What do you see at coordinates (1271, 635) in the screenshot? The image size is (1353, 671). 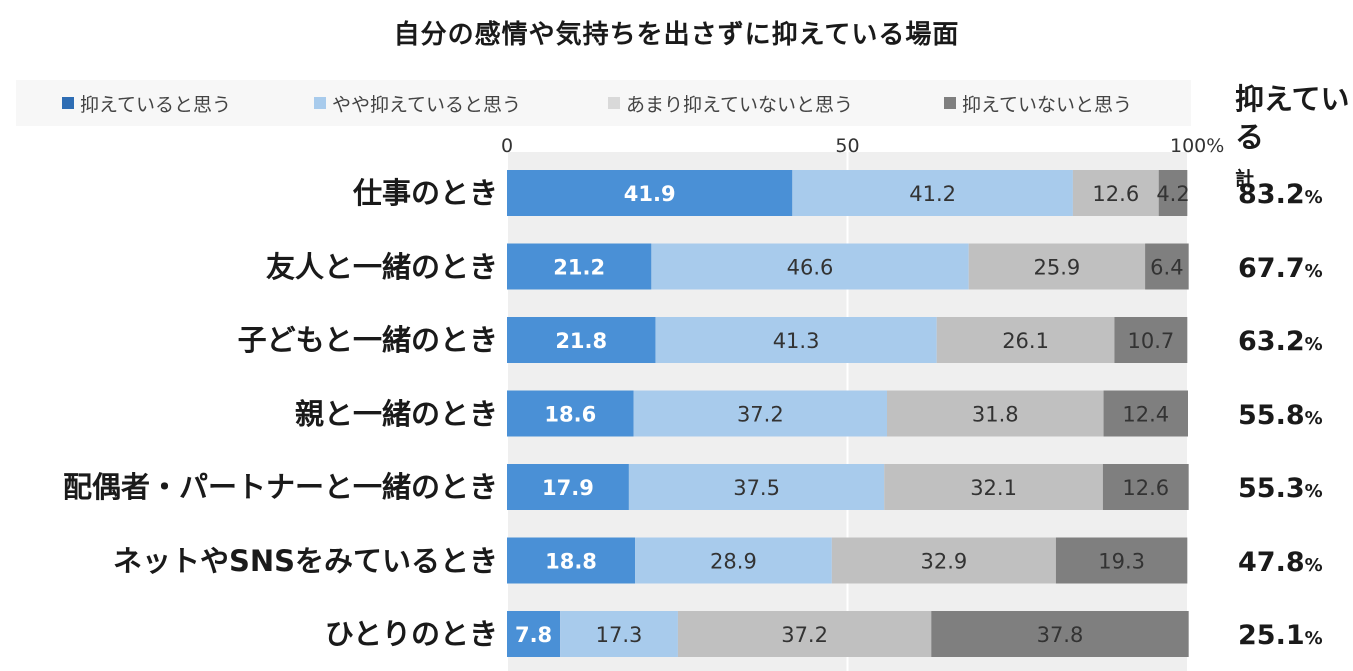 I see `total-number: 25.1` at bounding box center [1271, 635].